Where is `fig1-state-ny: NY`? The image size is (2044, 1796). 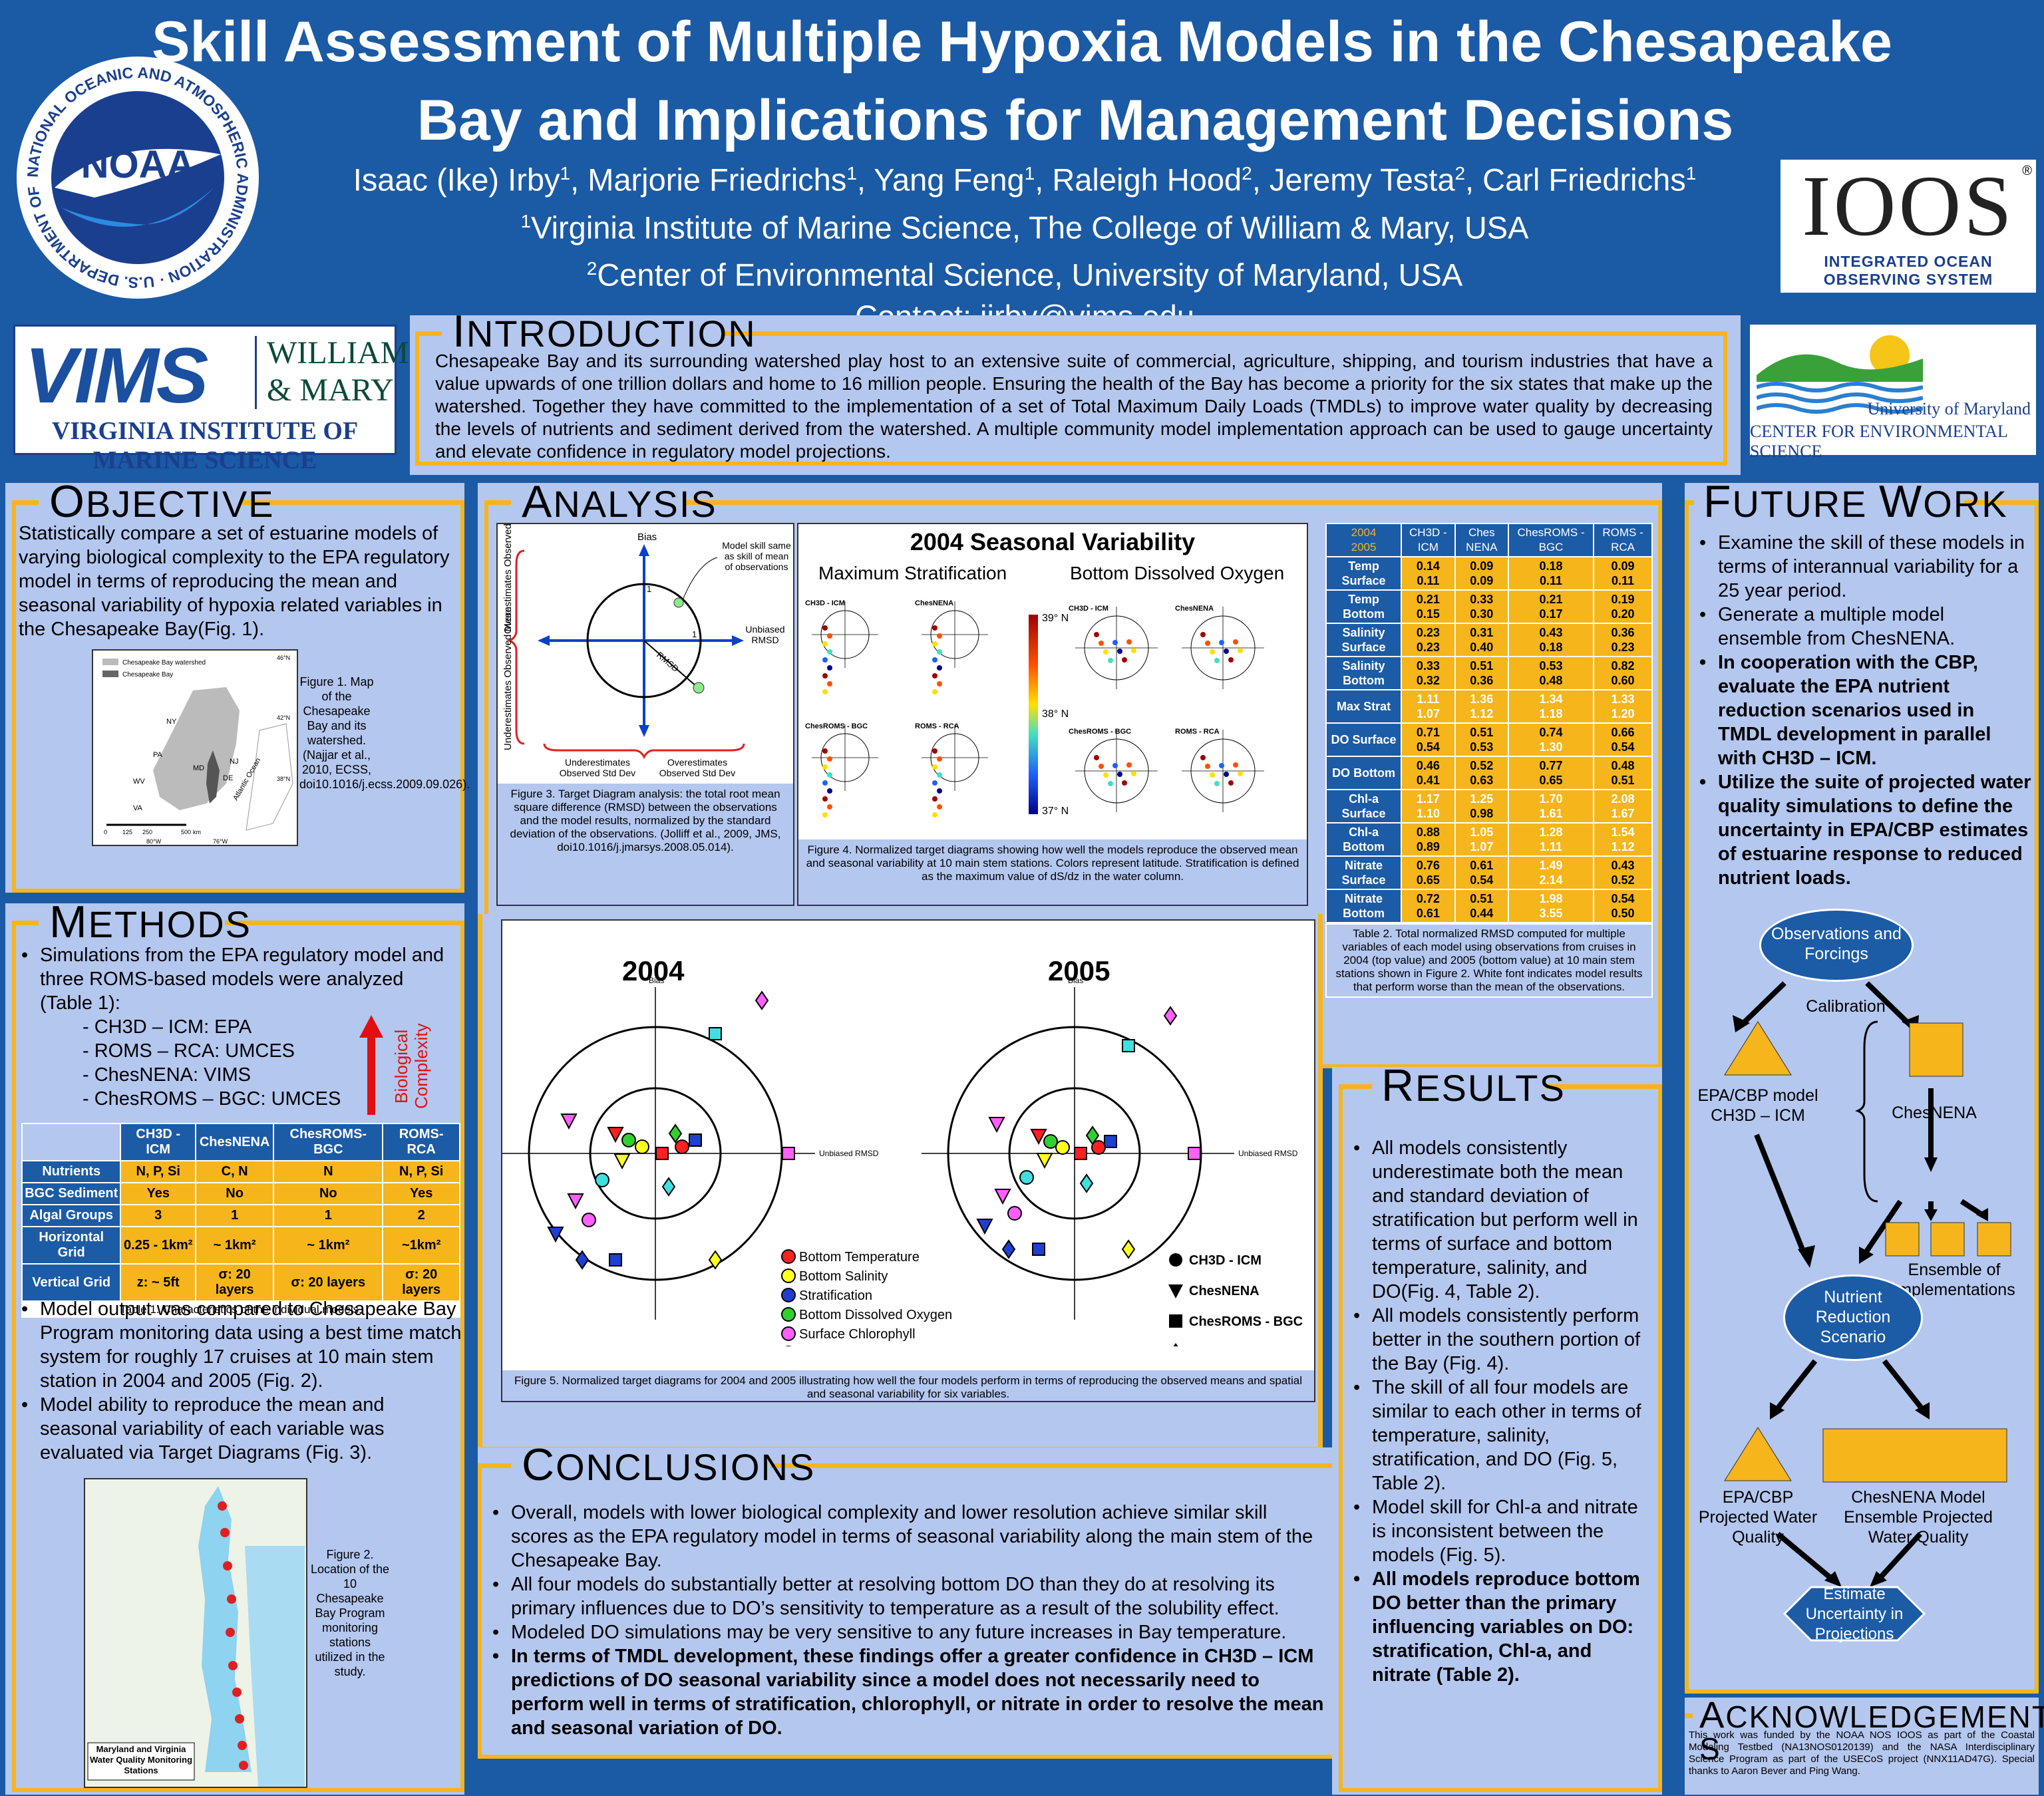
fig1-state-ny: NY is located at coordinates (171, 722).